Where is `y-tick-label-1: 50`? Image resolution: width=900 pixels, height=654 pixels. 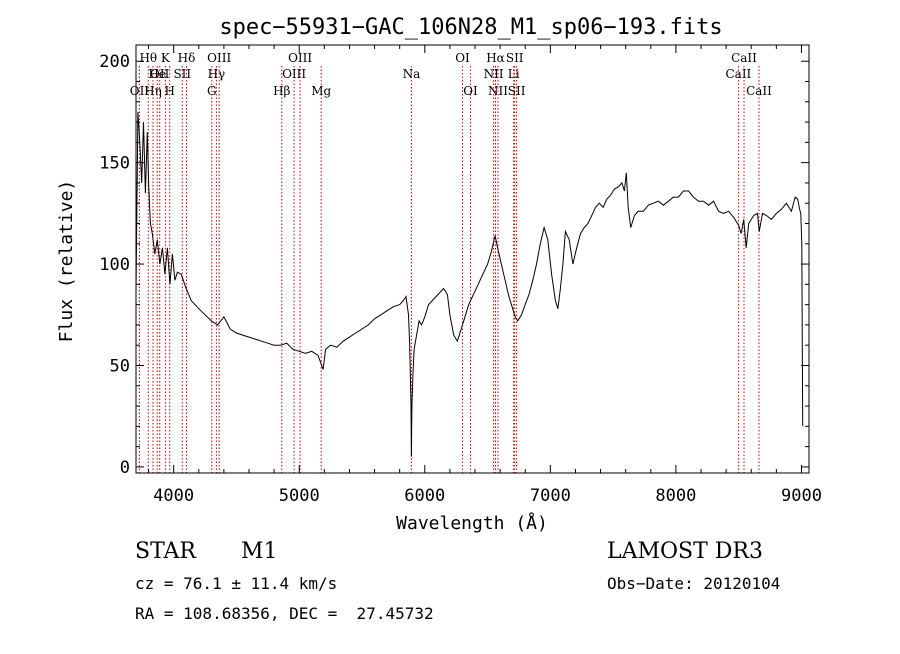
y-tick-label-1: 50 is located at coordinates (120, 366).